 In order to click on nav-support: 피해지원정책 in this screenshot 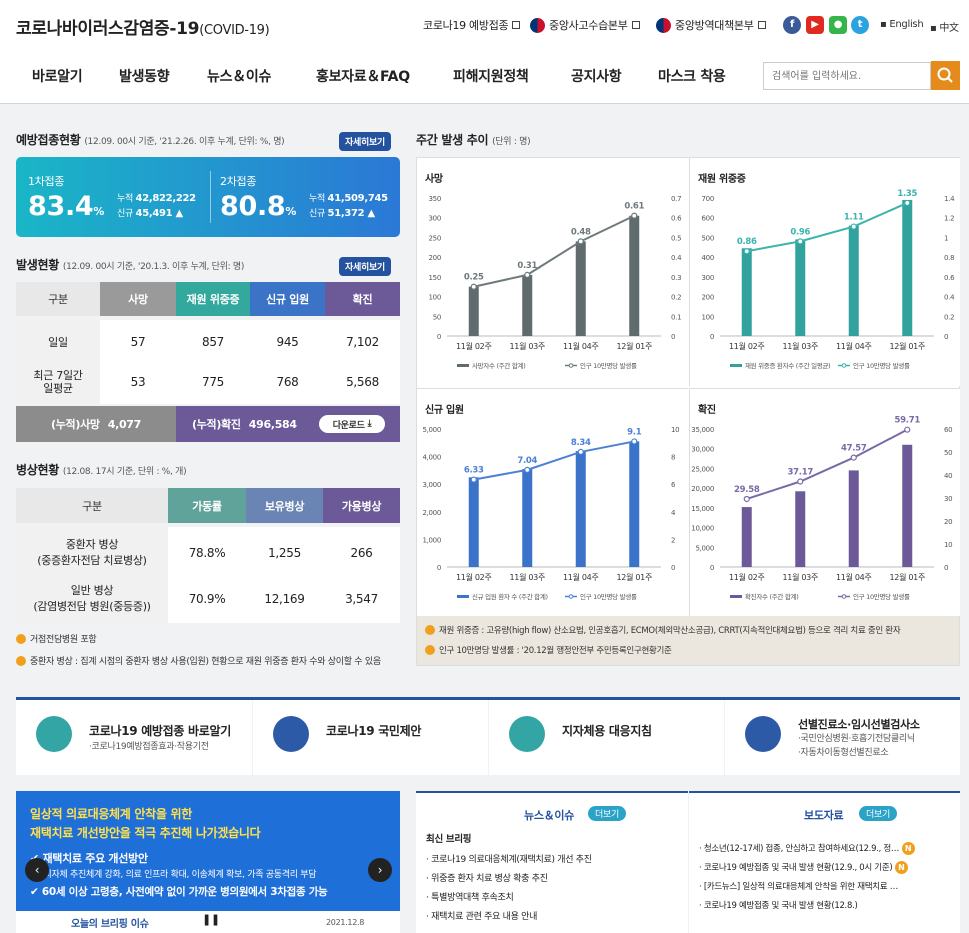, I will do `click(491, 77)`.